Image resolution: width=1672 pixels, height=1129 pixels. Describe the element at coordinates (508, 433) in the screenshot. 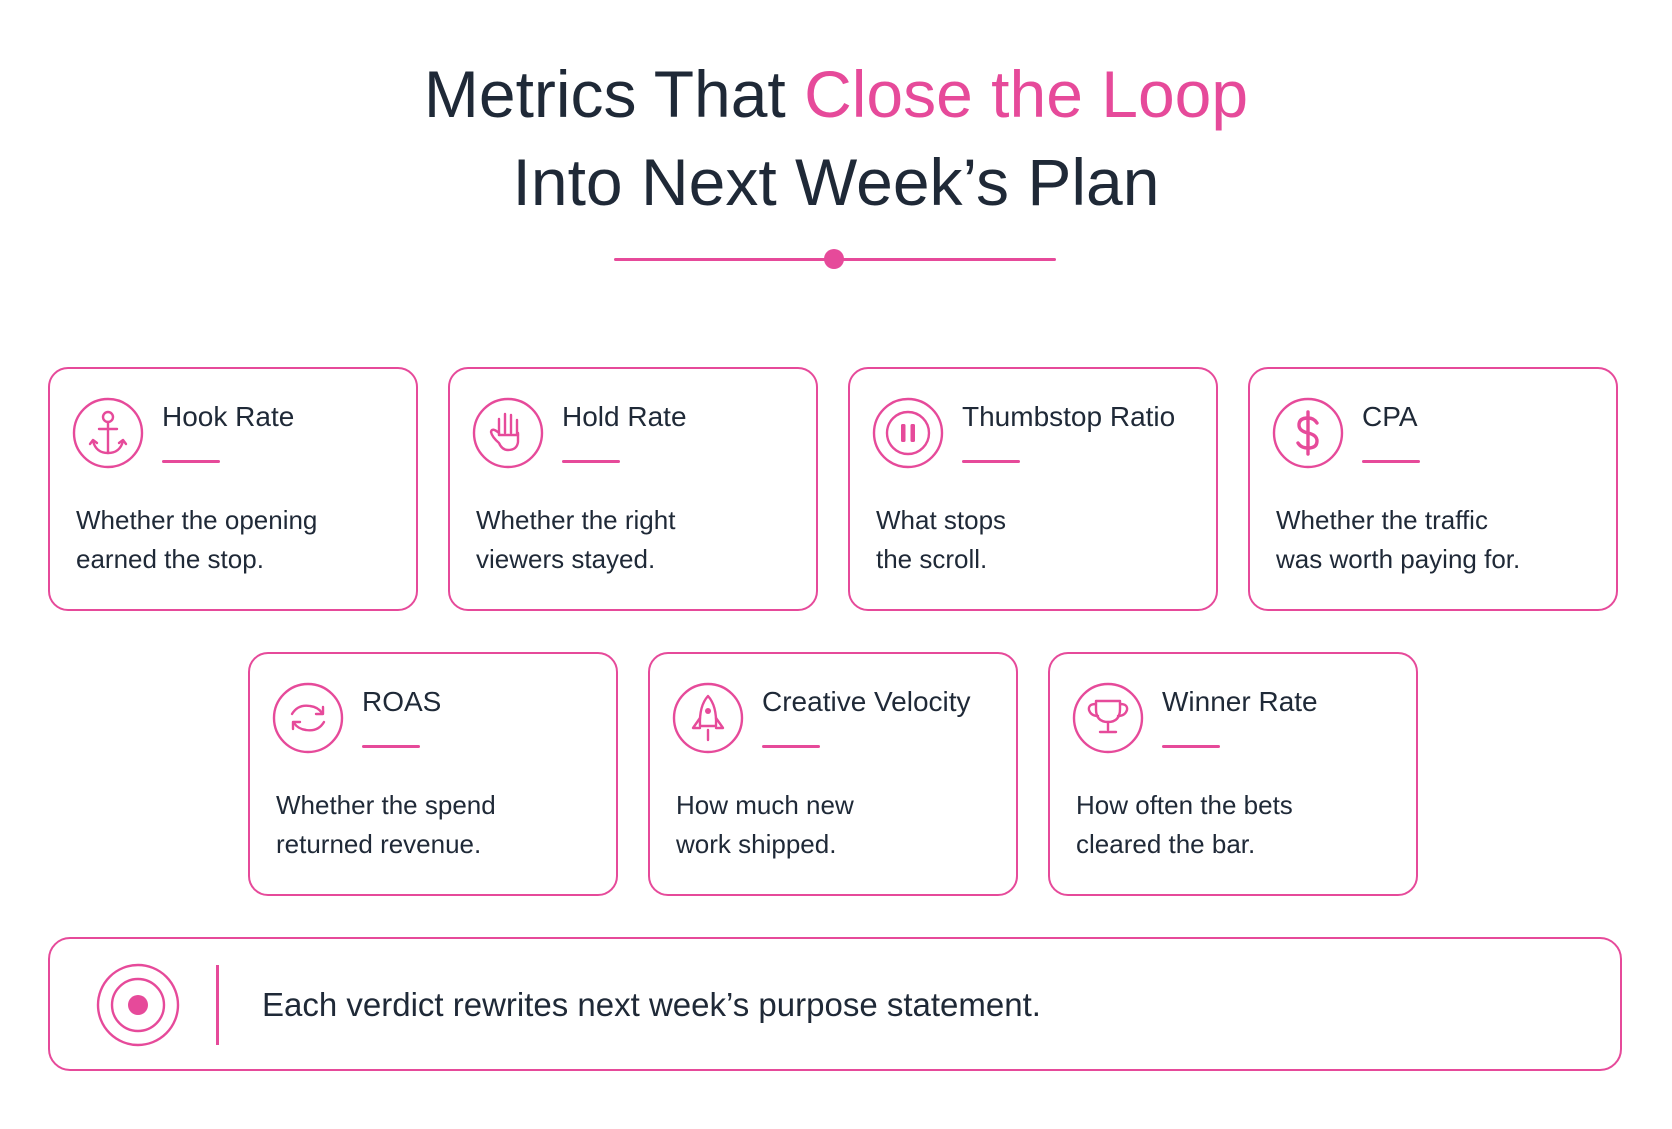

I see `hand-icon` at that location.